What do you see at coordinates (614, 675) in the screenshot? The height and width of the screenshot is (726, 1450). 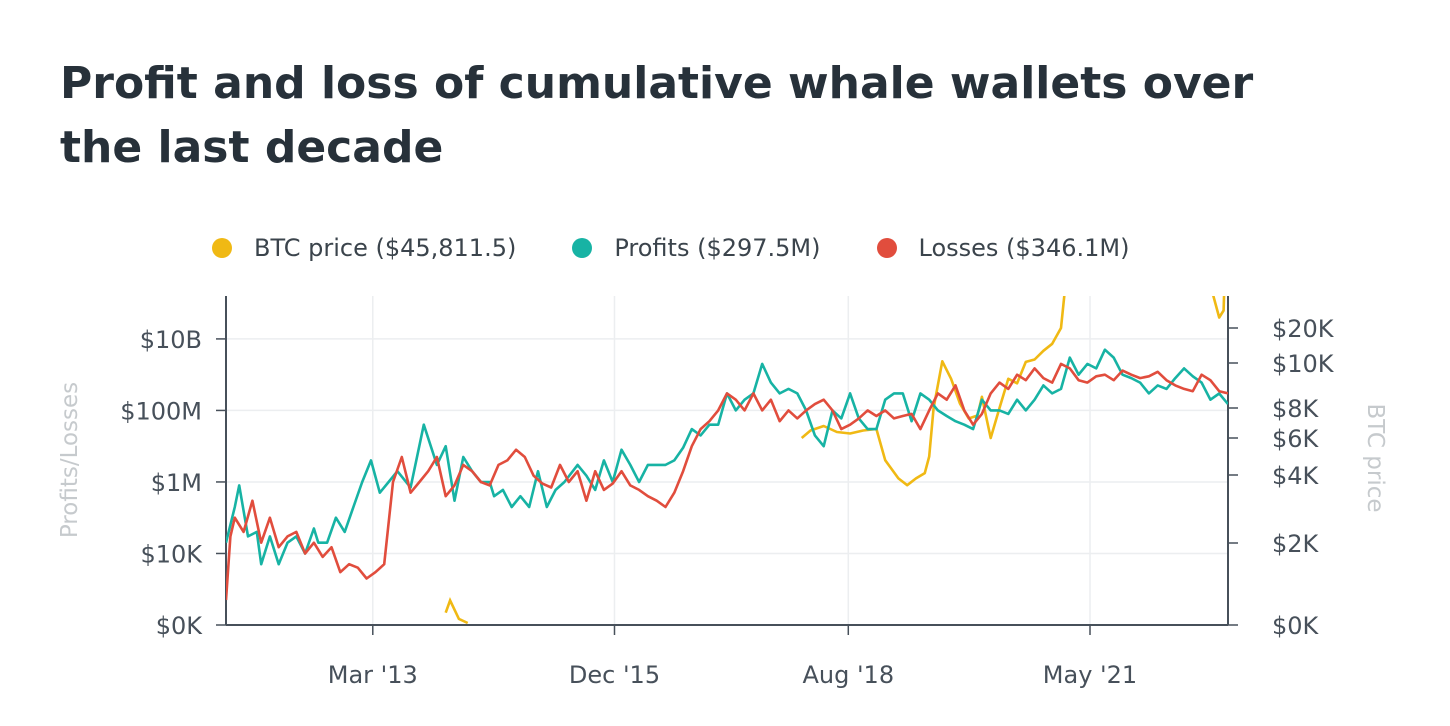 I see `x-tick-label: Dec '15` at bounding box center [614, 675].